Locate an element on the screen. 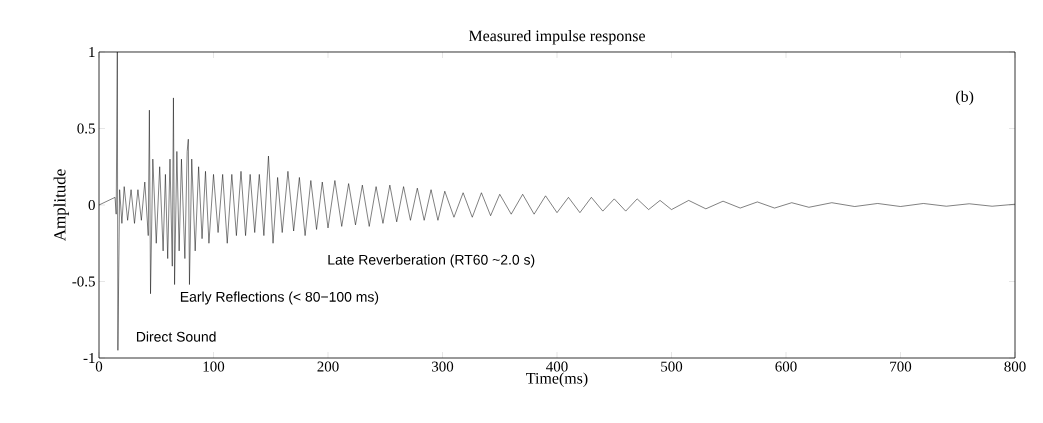 This screenshot has width=1043, height=423. x-tick-label: 400 is located at coordinates (557, 366).